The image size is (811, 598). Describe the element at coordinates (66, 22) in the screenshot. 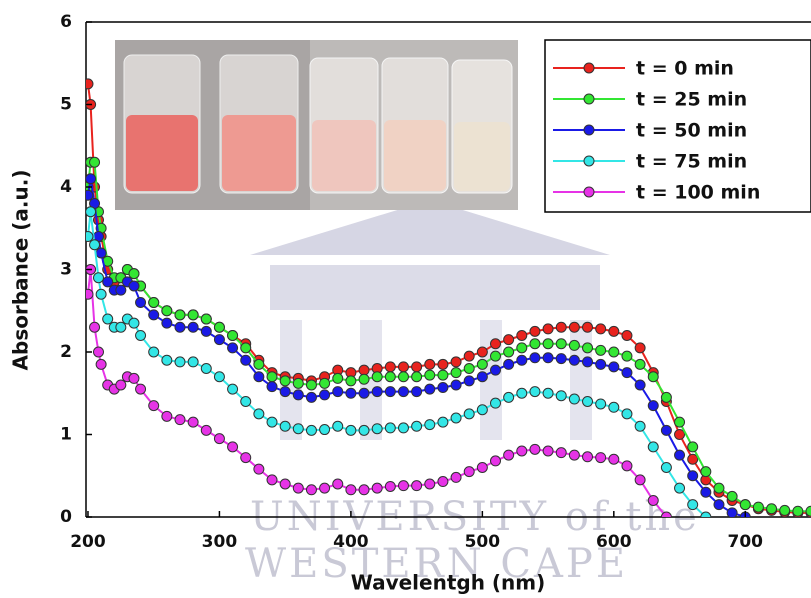

I see `y-tick-label: 6` at that location.